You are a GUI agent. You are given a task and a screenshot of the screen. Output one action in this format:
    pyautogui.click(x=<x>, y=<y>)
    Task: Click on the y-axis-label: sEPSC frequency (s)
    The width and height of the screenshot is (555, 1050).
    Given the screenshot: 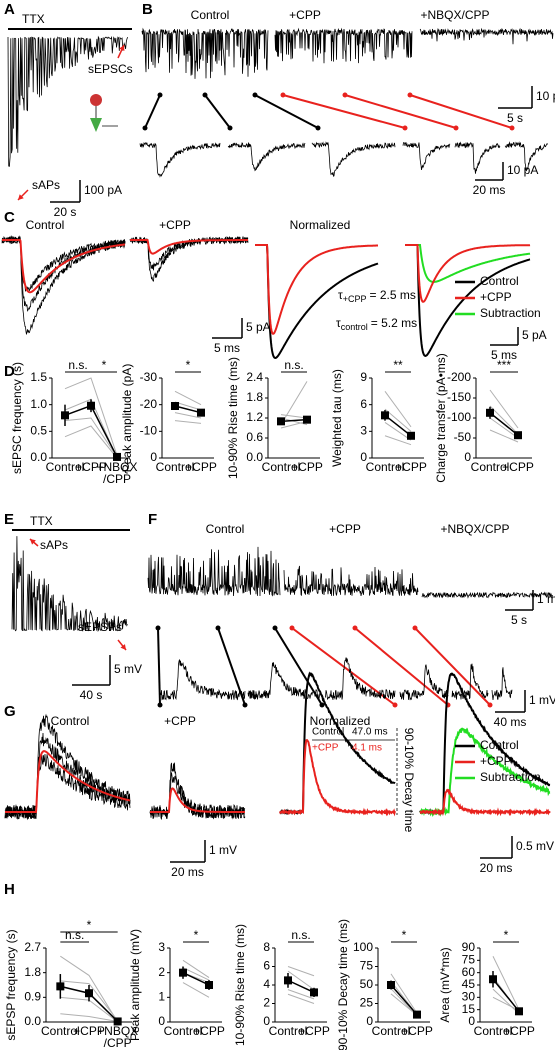 What is the action you would take?
    pyautogui.click(x=17, y=418)
    